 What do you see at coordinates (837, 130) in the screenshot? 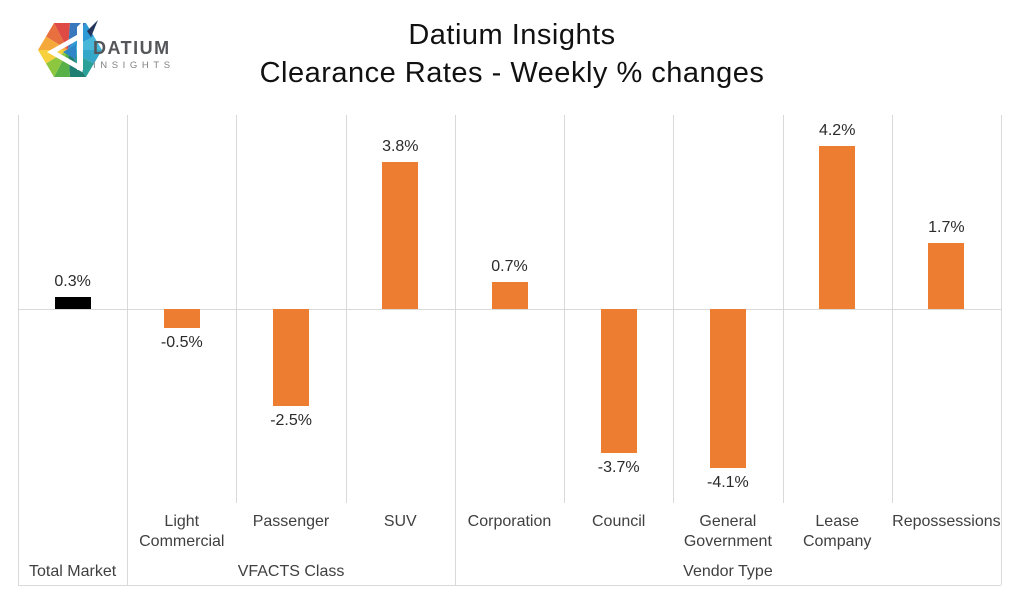
I see `bar-value-label: 4.2%` at bounding box center [837, 130].